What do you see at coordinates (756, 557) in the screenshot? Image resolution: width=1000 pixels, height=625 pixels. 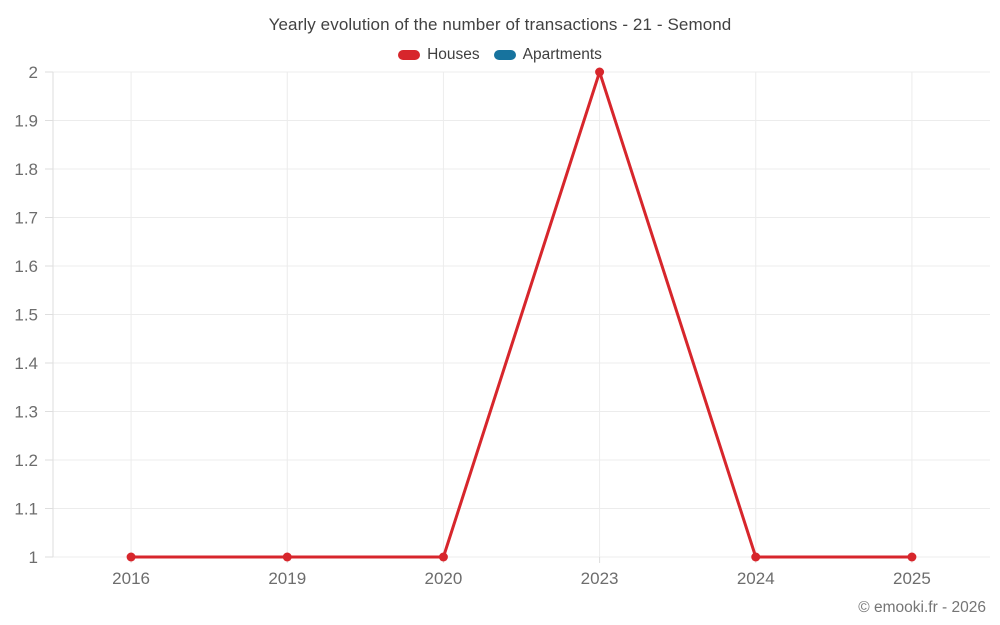 I see `data-point-houses-2024` at bounding box center [756, 557].